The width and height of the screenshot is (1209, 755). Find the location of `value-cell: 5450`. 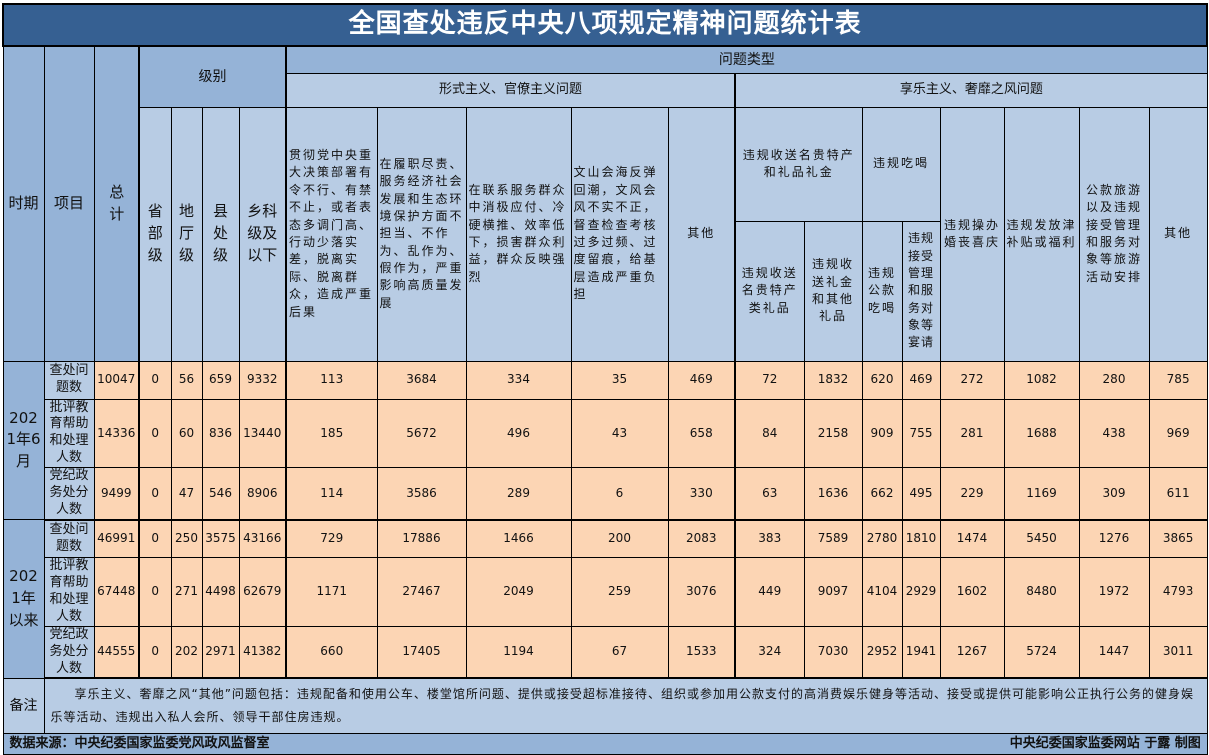

value-cell: 5450 is located at coordinates (1041, 539).